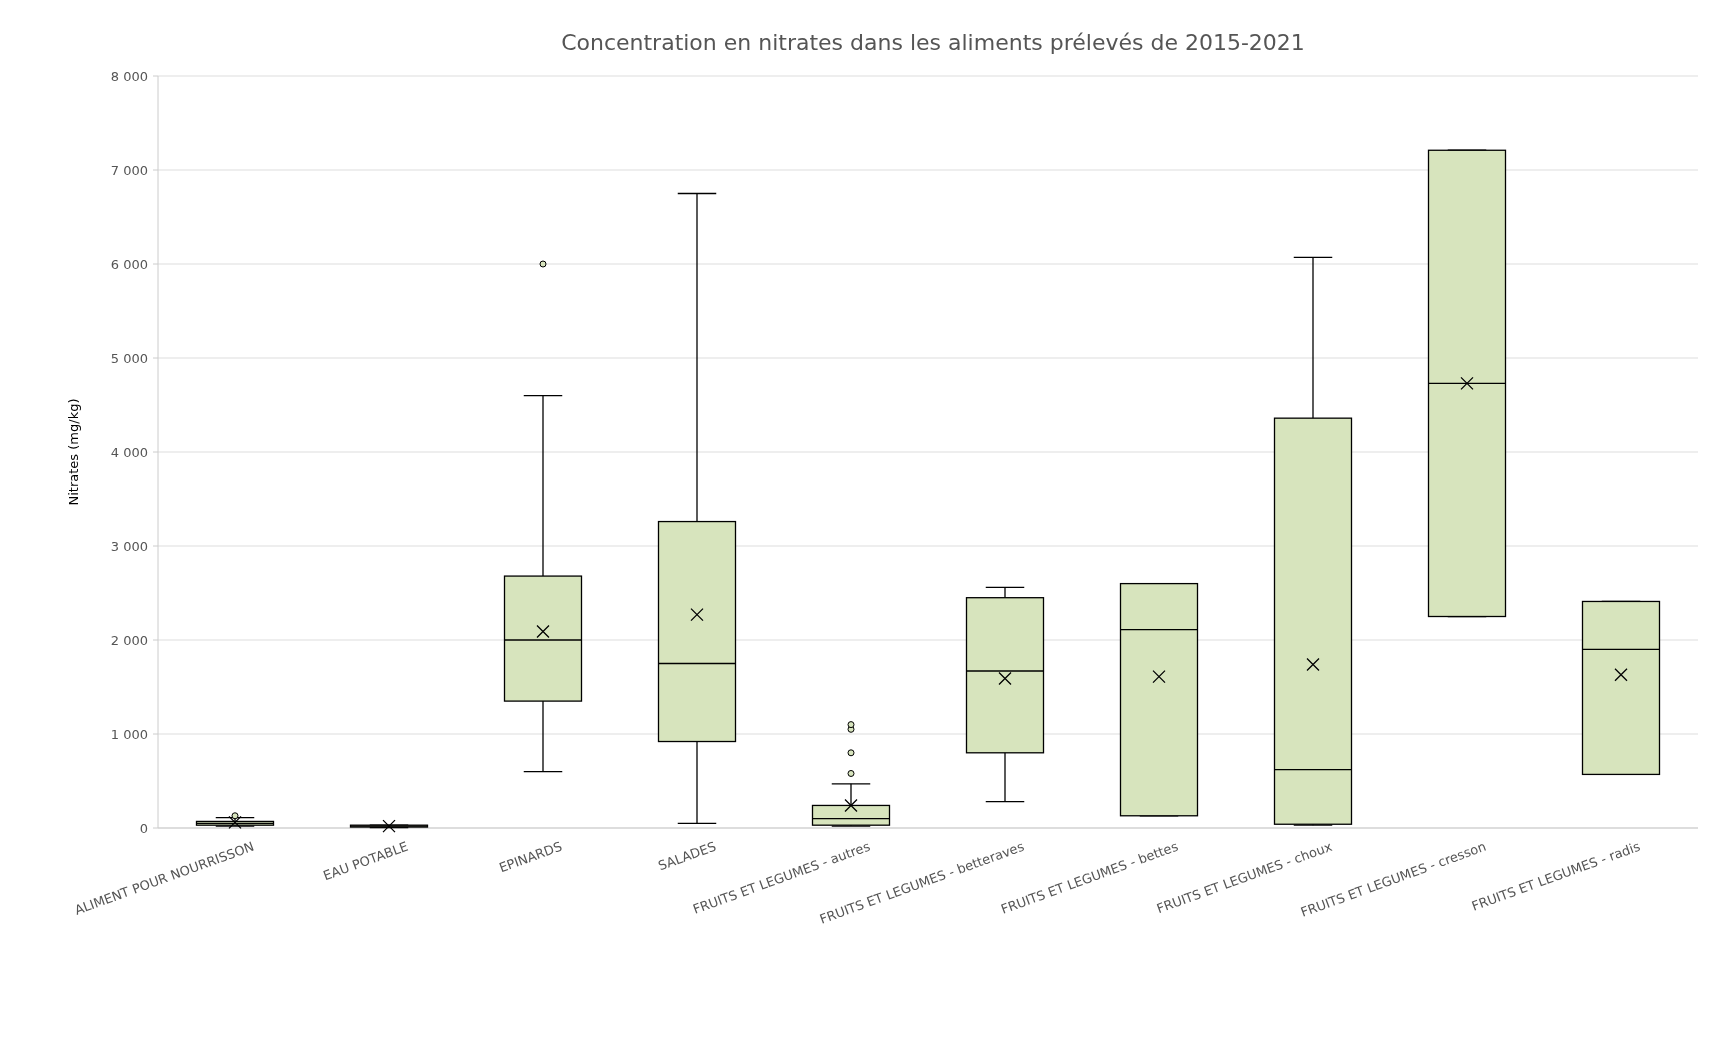 The image size is (1728, 1039). What do you see at coordinates (73, 452) in the screenshot?
I see `y-axis-title: Nitrates (mg/kg)` at bounding box center [73, 452].